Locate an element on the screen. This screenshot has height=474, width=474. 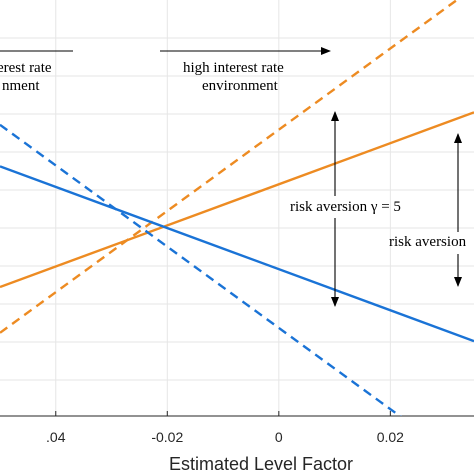
x-tick-label-2: 0 is located at coordinates (279, 437).